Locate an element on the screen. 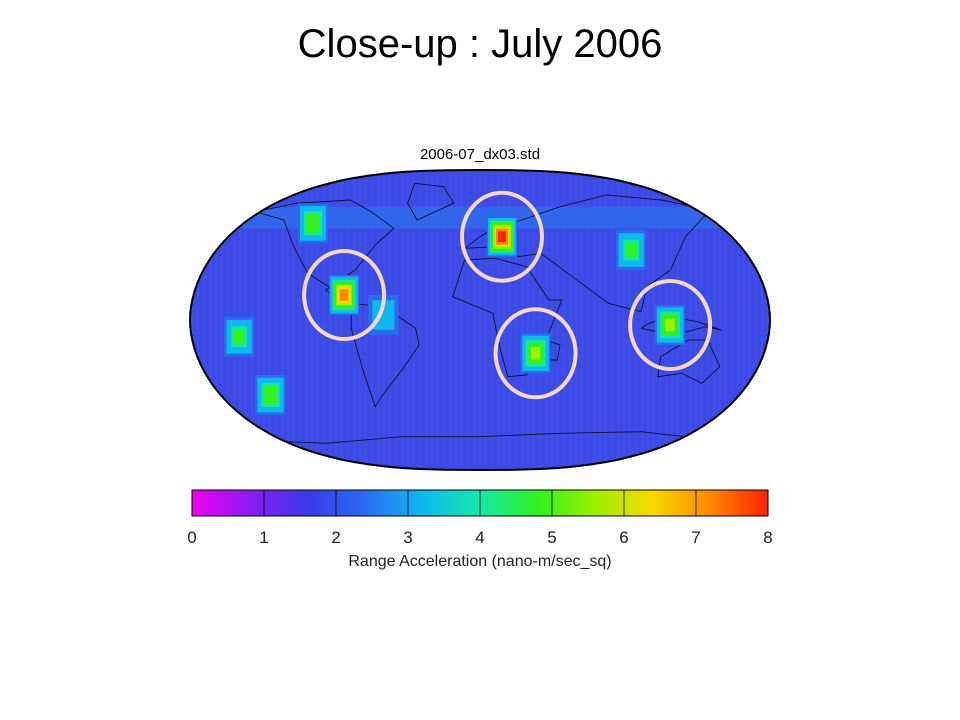 The image size is (960, 720). colorbar-tick-label: 3 is located at coordinates (407, 537).